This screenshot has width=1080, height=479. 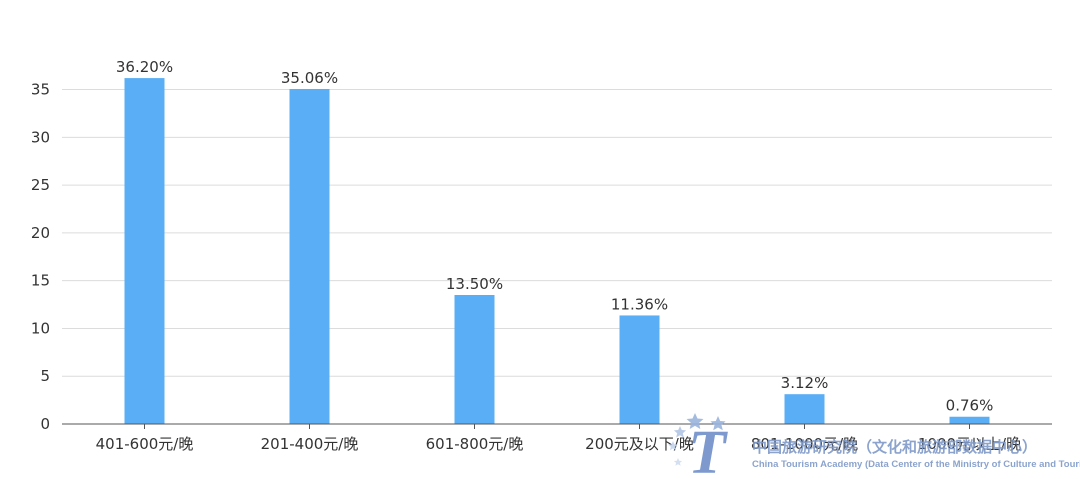 What do you see at coordinates (40, 185) in the screenshot?
I see `y-tick-label: 25` at bounding box center [40, 185].